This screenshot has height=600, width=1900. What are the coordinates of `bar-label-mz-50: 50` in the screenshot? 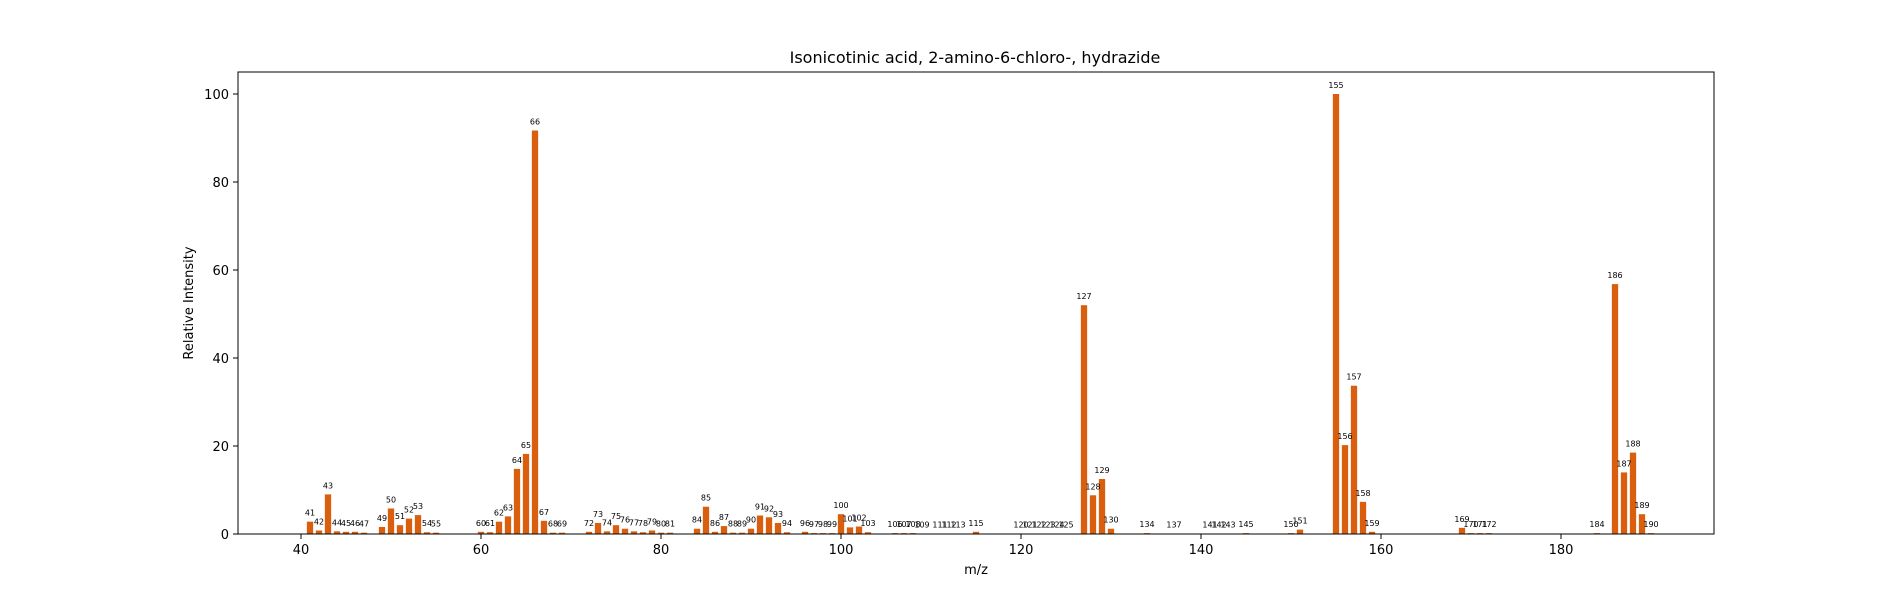 It's located at (391, 499).